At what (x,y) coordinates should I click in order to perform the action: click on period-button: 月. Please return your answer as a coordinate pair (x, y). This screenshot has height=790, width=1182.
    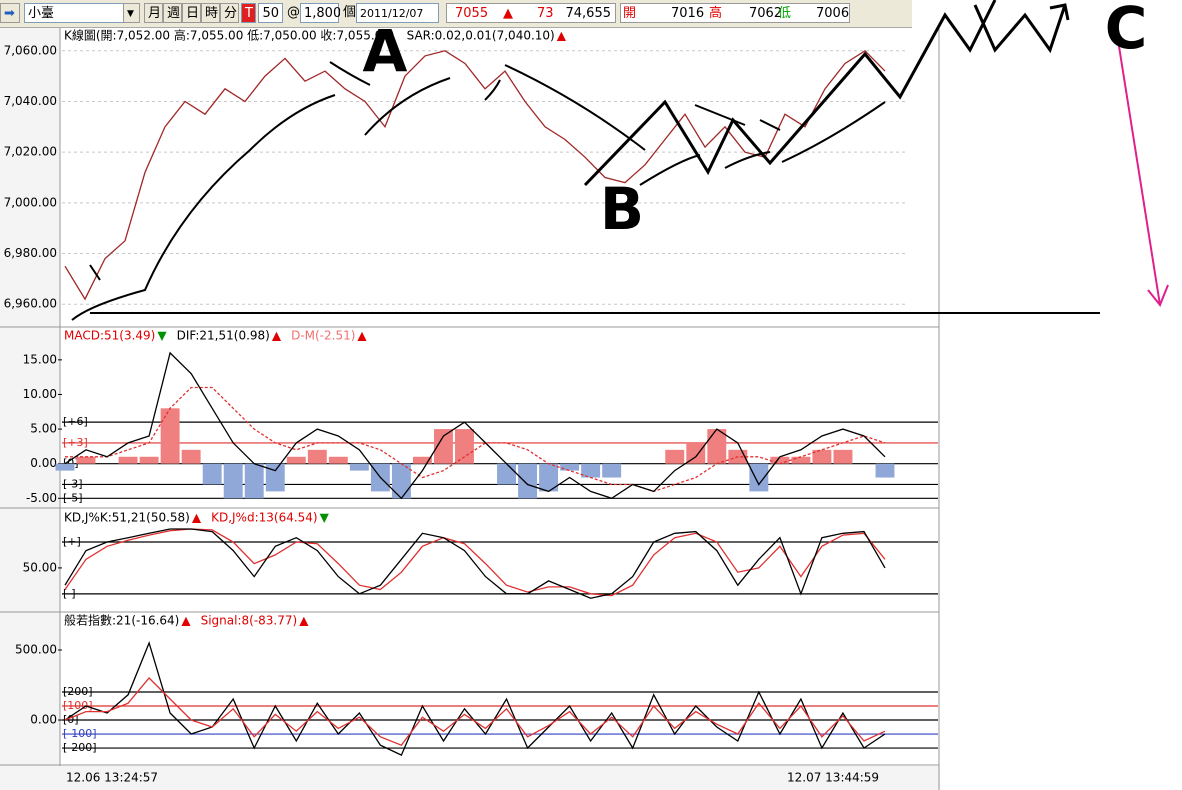
    Looking at the image, I should click on (153, 13).